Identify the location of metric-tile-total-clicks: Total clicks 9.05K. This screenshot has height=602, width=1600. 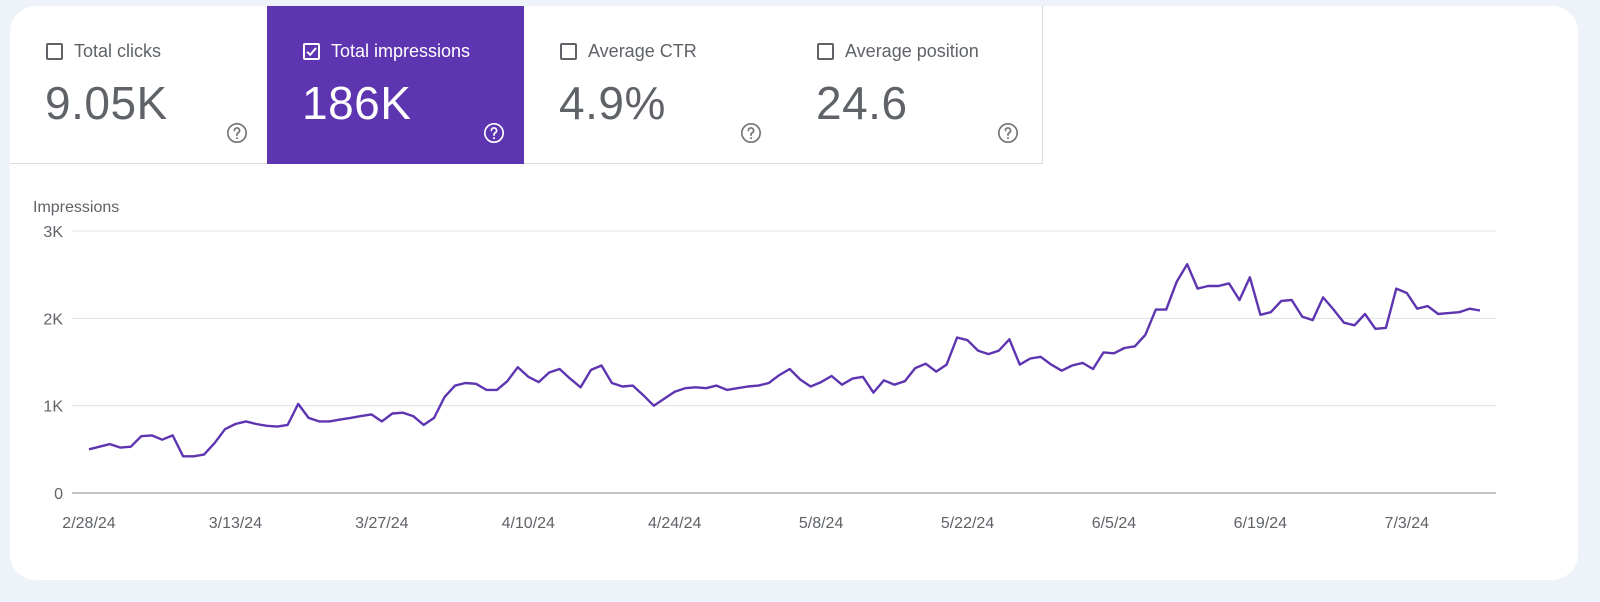
(141, 85).